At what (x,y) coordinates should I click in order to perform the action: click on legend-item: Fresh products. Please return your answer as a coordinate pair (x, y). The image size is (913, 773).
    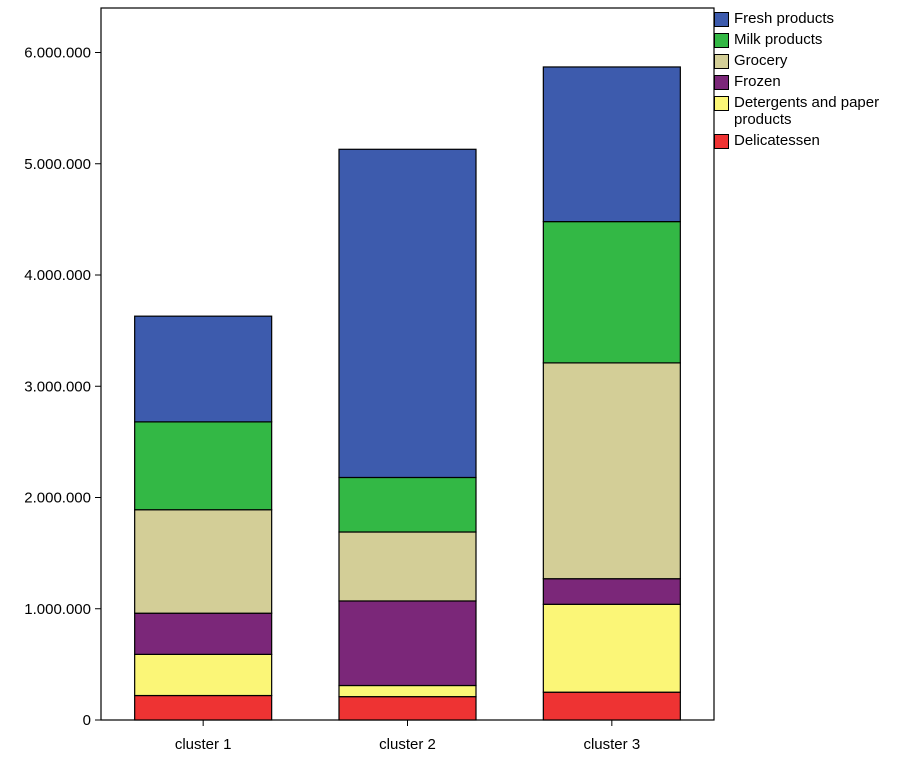
    Looking at the image, I should click on (813, 18).